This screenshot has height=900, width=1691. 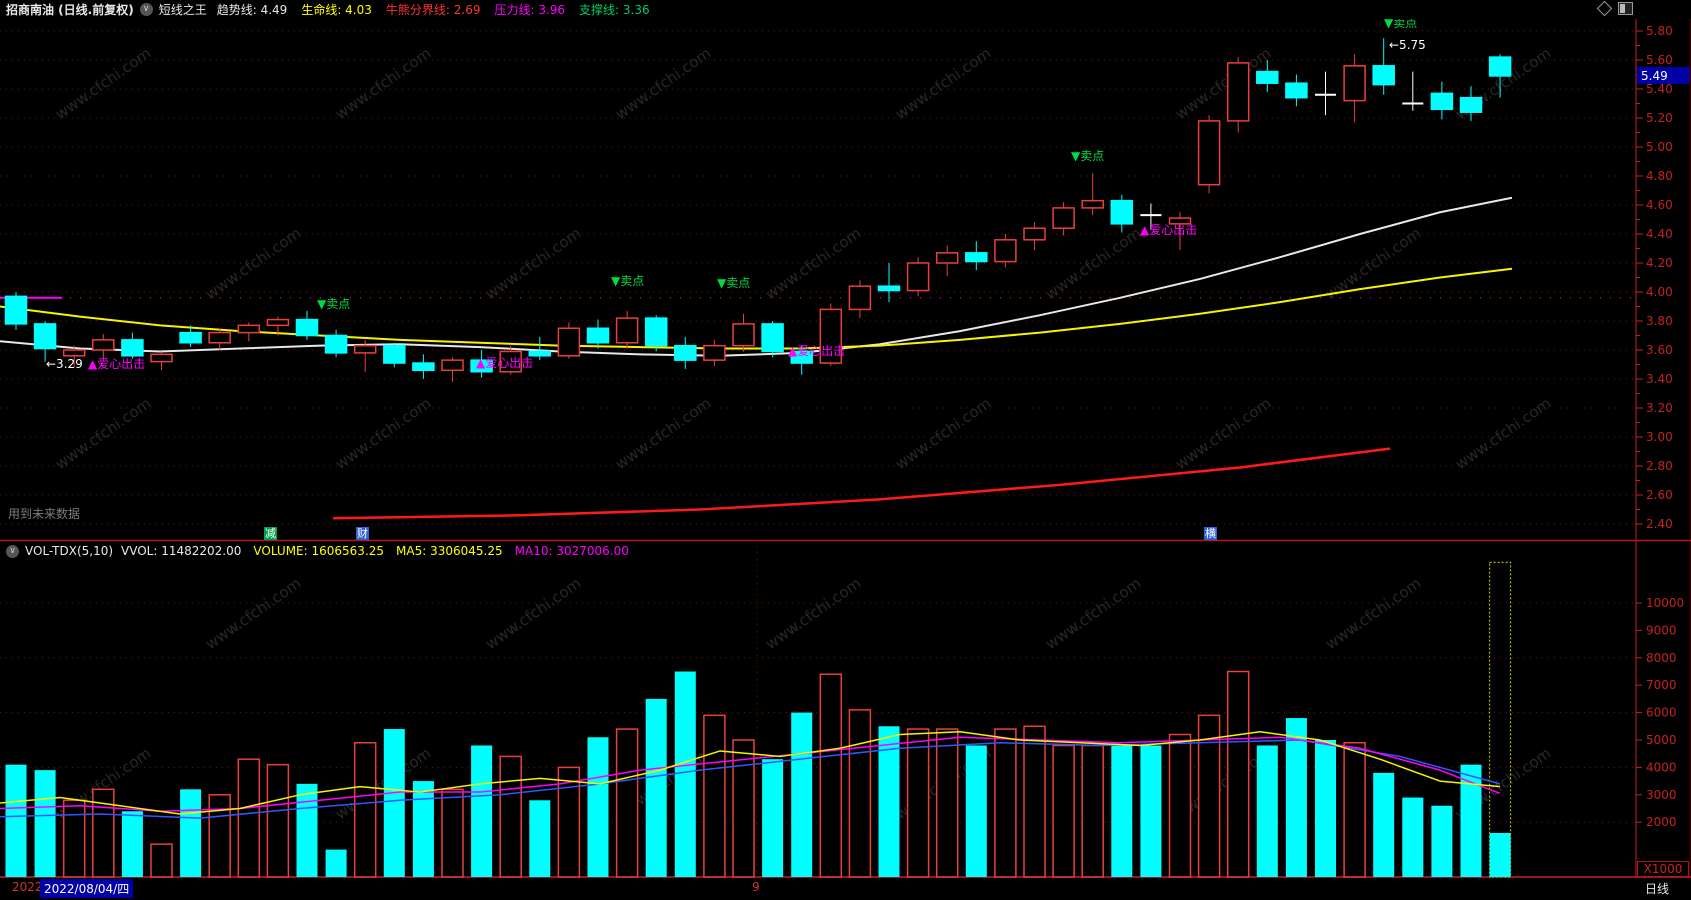 What do you see at coordinates (270, 533) in the screenshot?
I see `event-marker: 减` at bounding box center [270, 533].